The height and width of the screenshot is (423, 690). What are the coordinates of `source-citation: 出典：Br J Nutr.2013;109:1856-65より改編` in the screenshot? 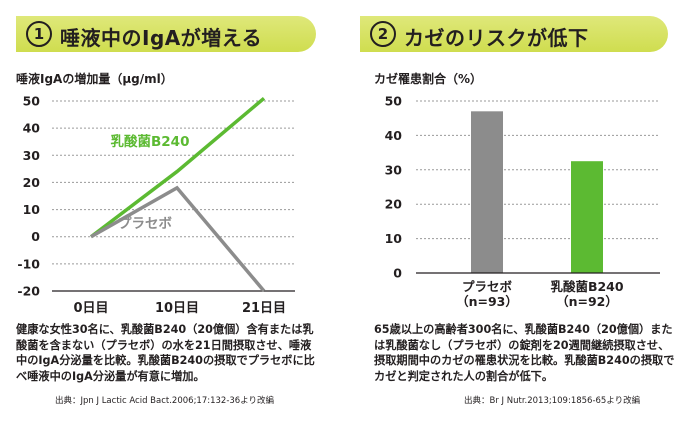 It's located at (552, 401).